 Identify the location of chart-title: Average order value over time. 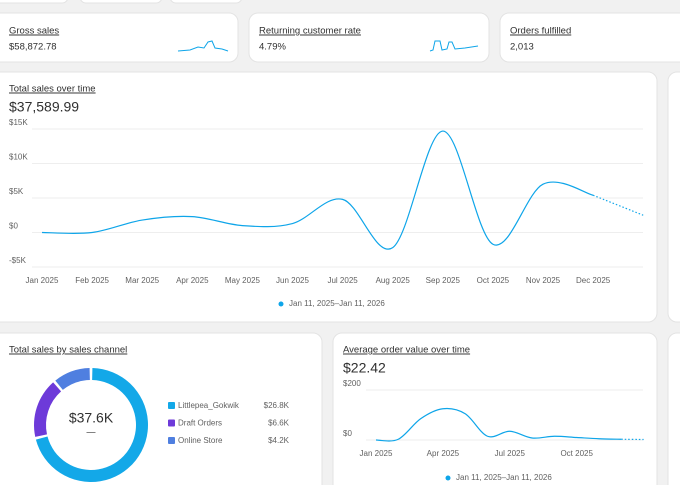
(406, 350).